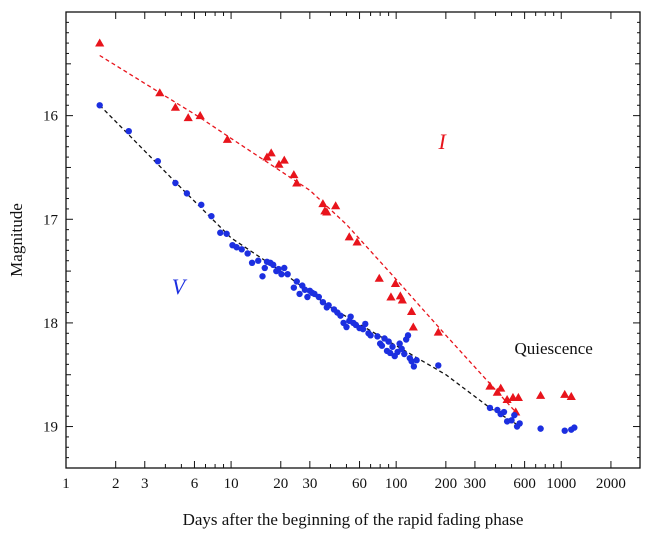  What do you see at coordinates (66, 484) in the screenshot?
I see `x-tick-label: 1` at bounding box center [66, 484].